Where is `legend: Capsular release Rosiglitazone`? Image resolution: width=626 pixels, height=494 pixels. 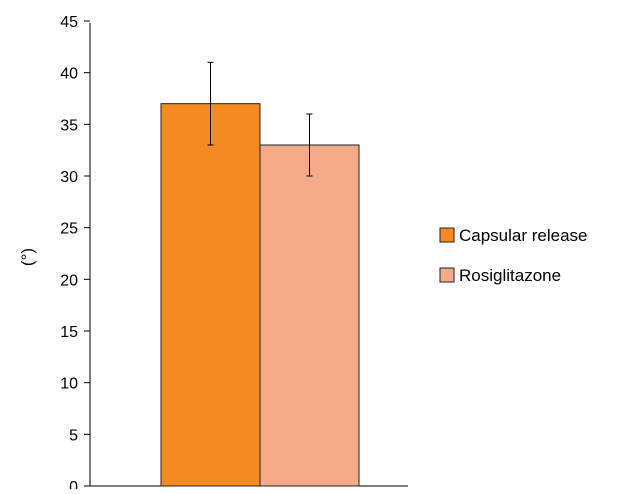
legend: Capsular release Rosiglitazone is located at coordinates (513, 255).